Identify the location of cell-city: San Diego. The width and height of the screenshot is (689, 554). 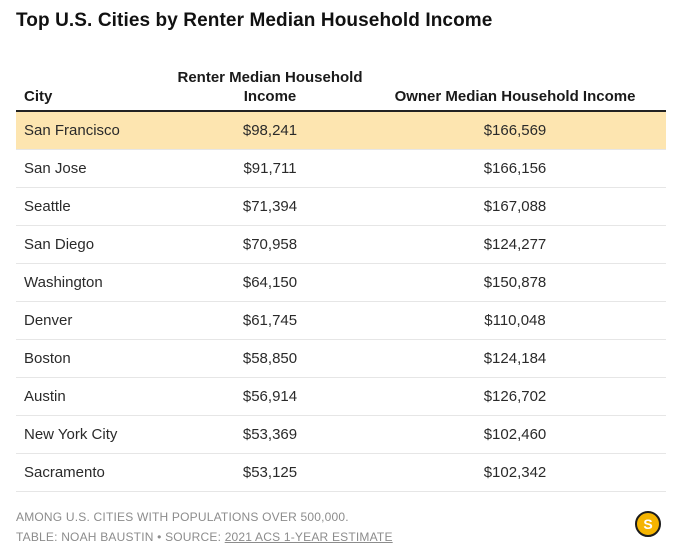
(96, 244).